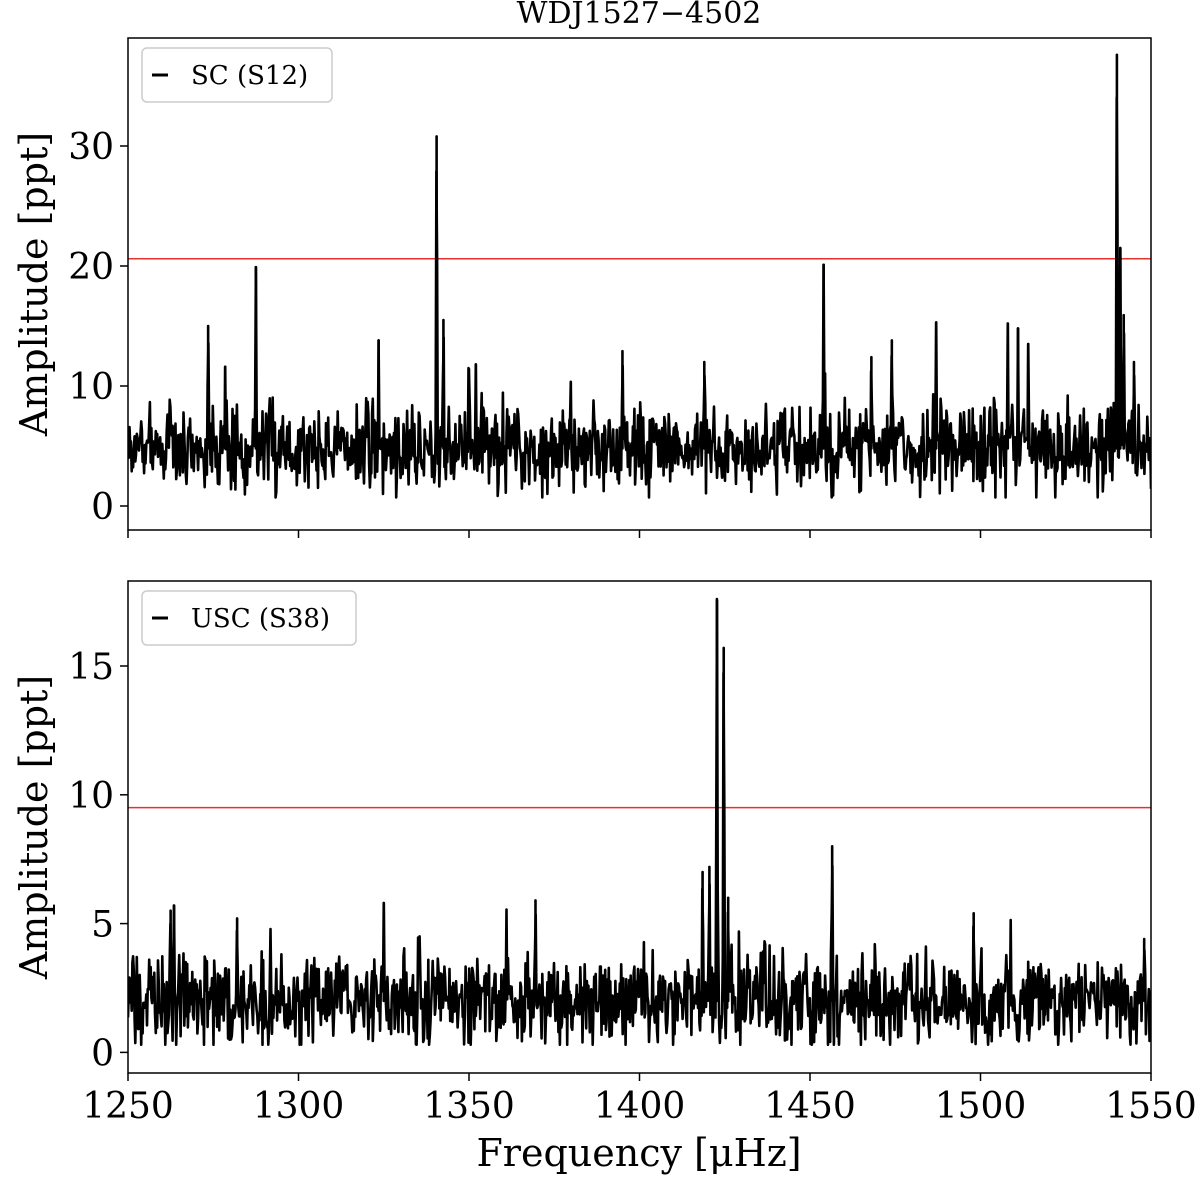 The height and width of the screenshot is (1180, 1200). Describe the element at coordinates (639, 15) in the screenshot. I see `chart-title: WDJ1527−4502` at that location.